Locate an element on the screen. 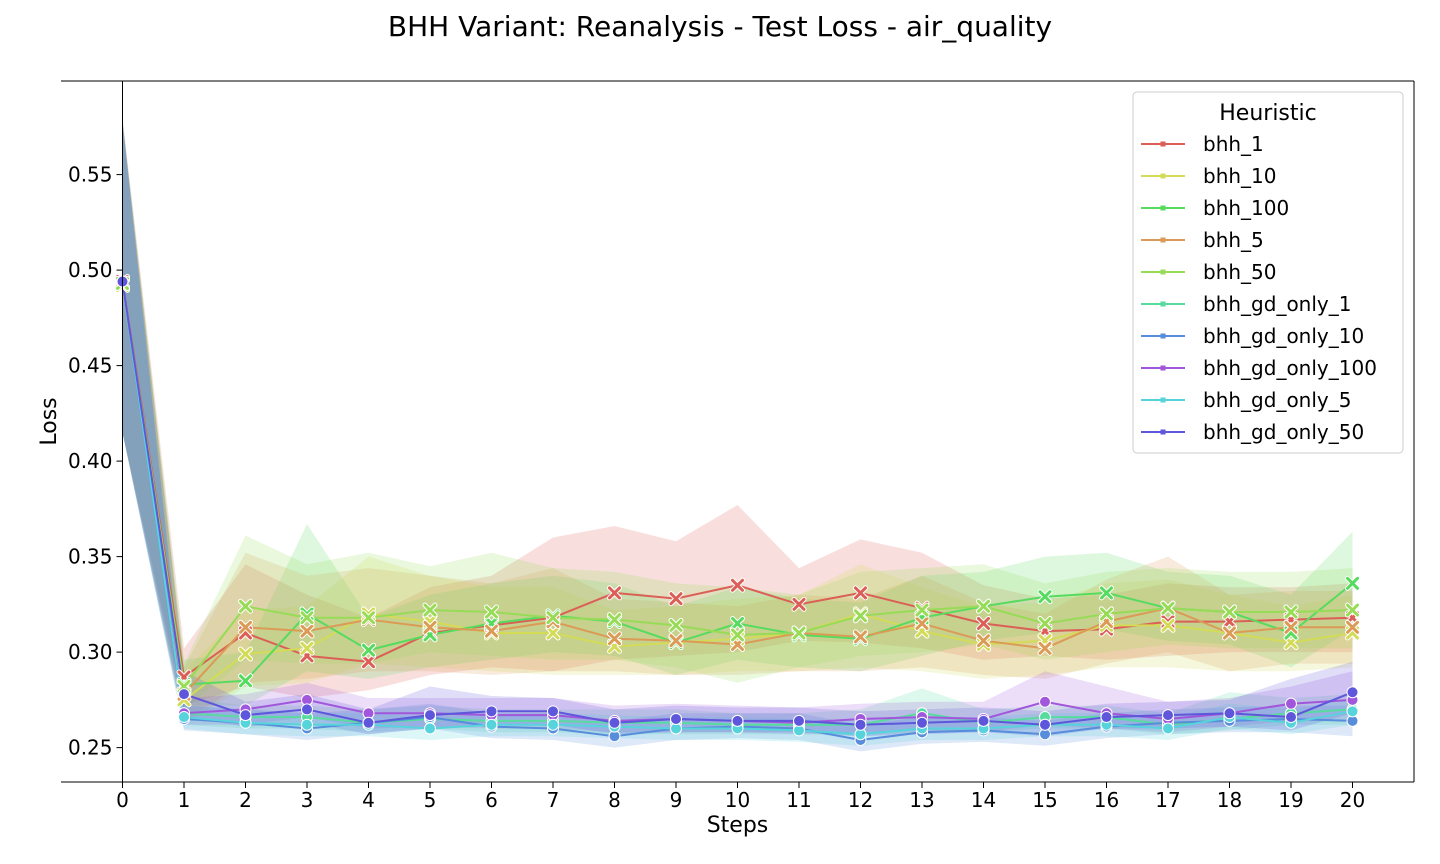  x-tick-label: 7 is located at coordinates (553, 800).